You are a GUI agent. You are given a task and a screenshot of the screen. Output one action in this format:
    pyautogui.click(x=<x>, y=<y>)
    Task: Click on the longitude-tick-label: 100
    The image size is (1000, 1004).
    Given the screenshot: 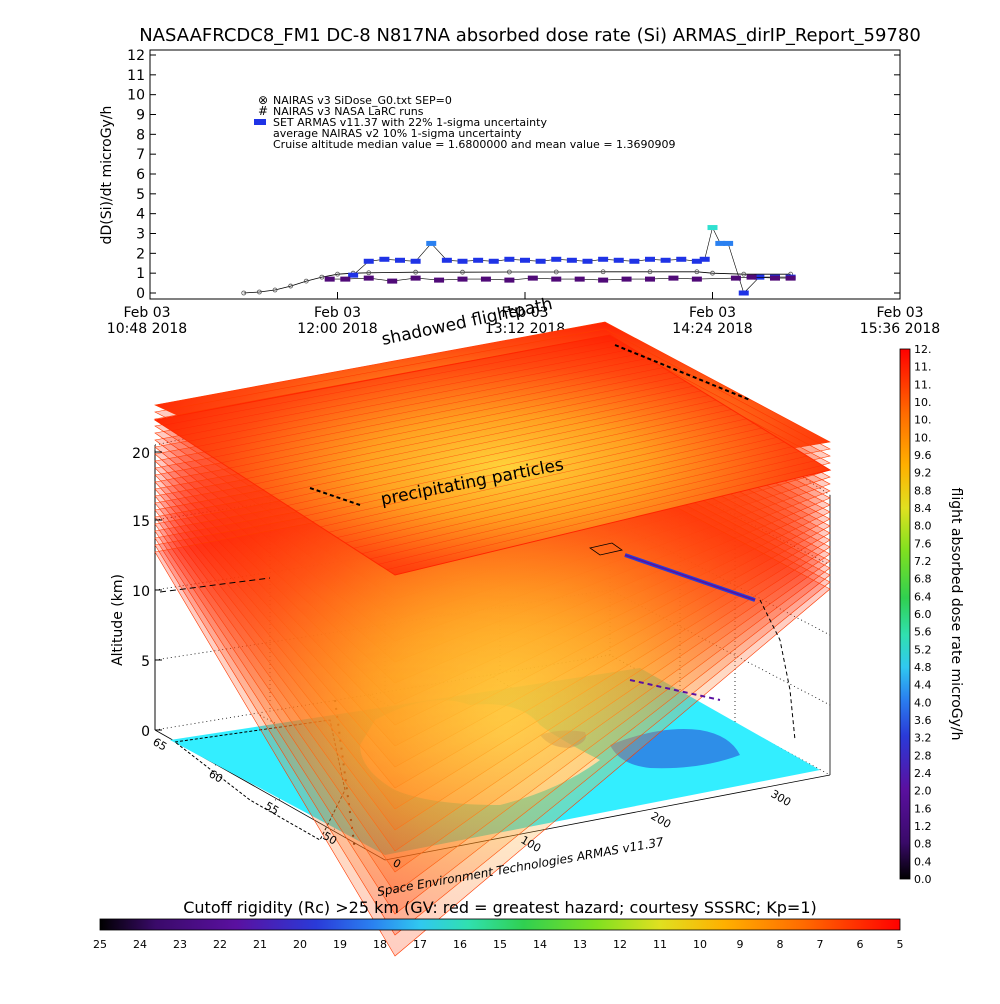 What is the action you would take?
    pyautogui.click(x=531, y=844)
    